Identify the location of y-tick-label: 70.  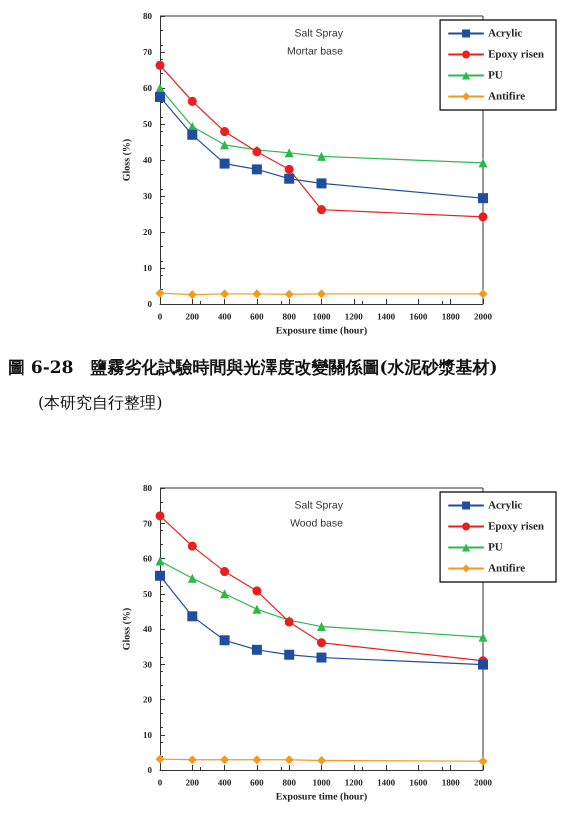
(147, 52).